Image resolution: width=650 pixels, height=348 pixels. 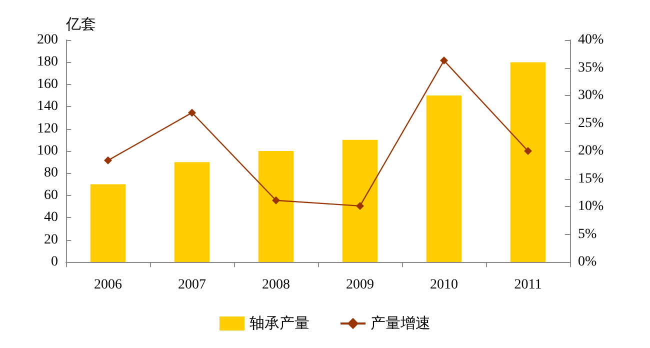 What do you see at coordinates (360, 285) in the screenshot?
I see `x-tick-label: 2009` at bounding box center [360, 285].